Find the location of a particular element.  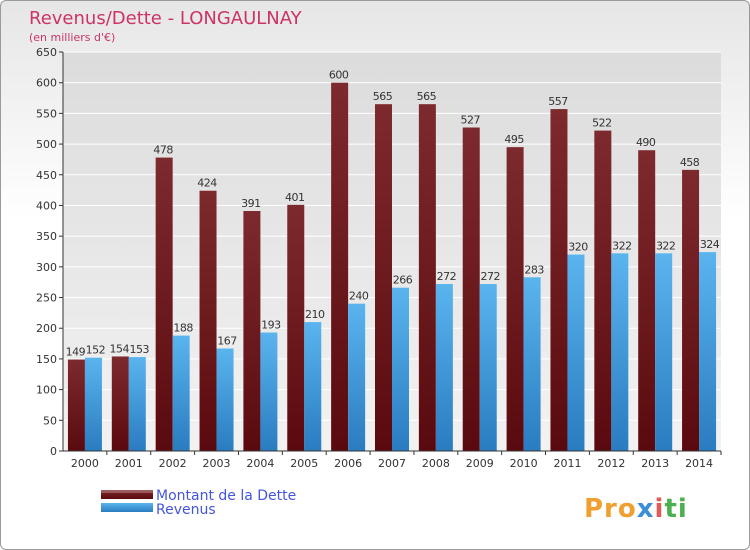

y-tick-label: 150 is located at coordinates (46, 359).